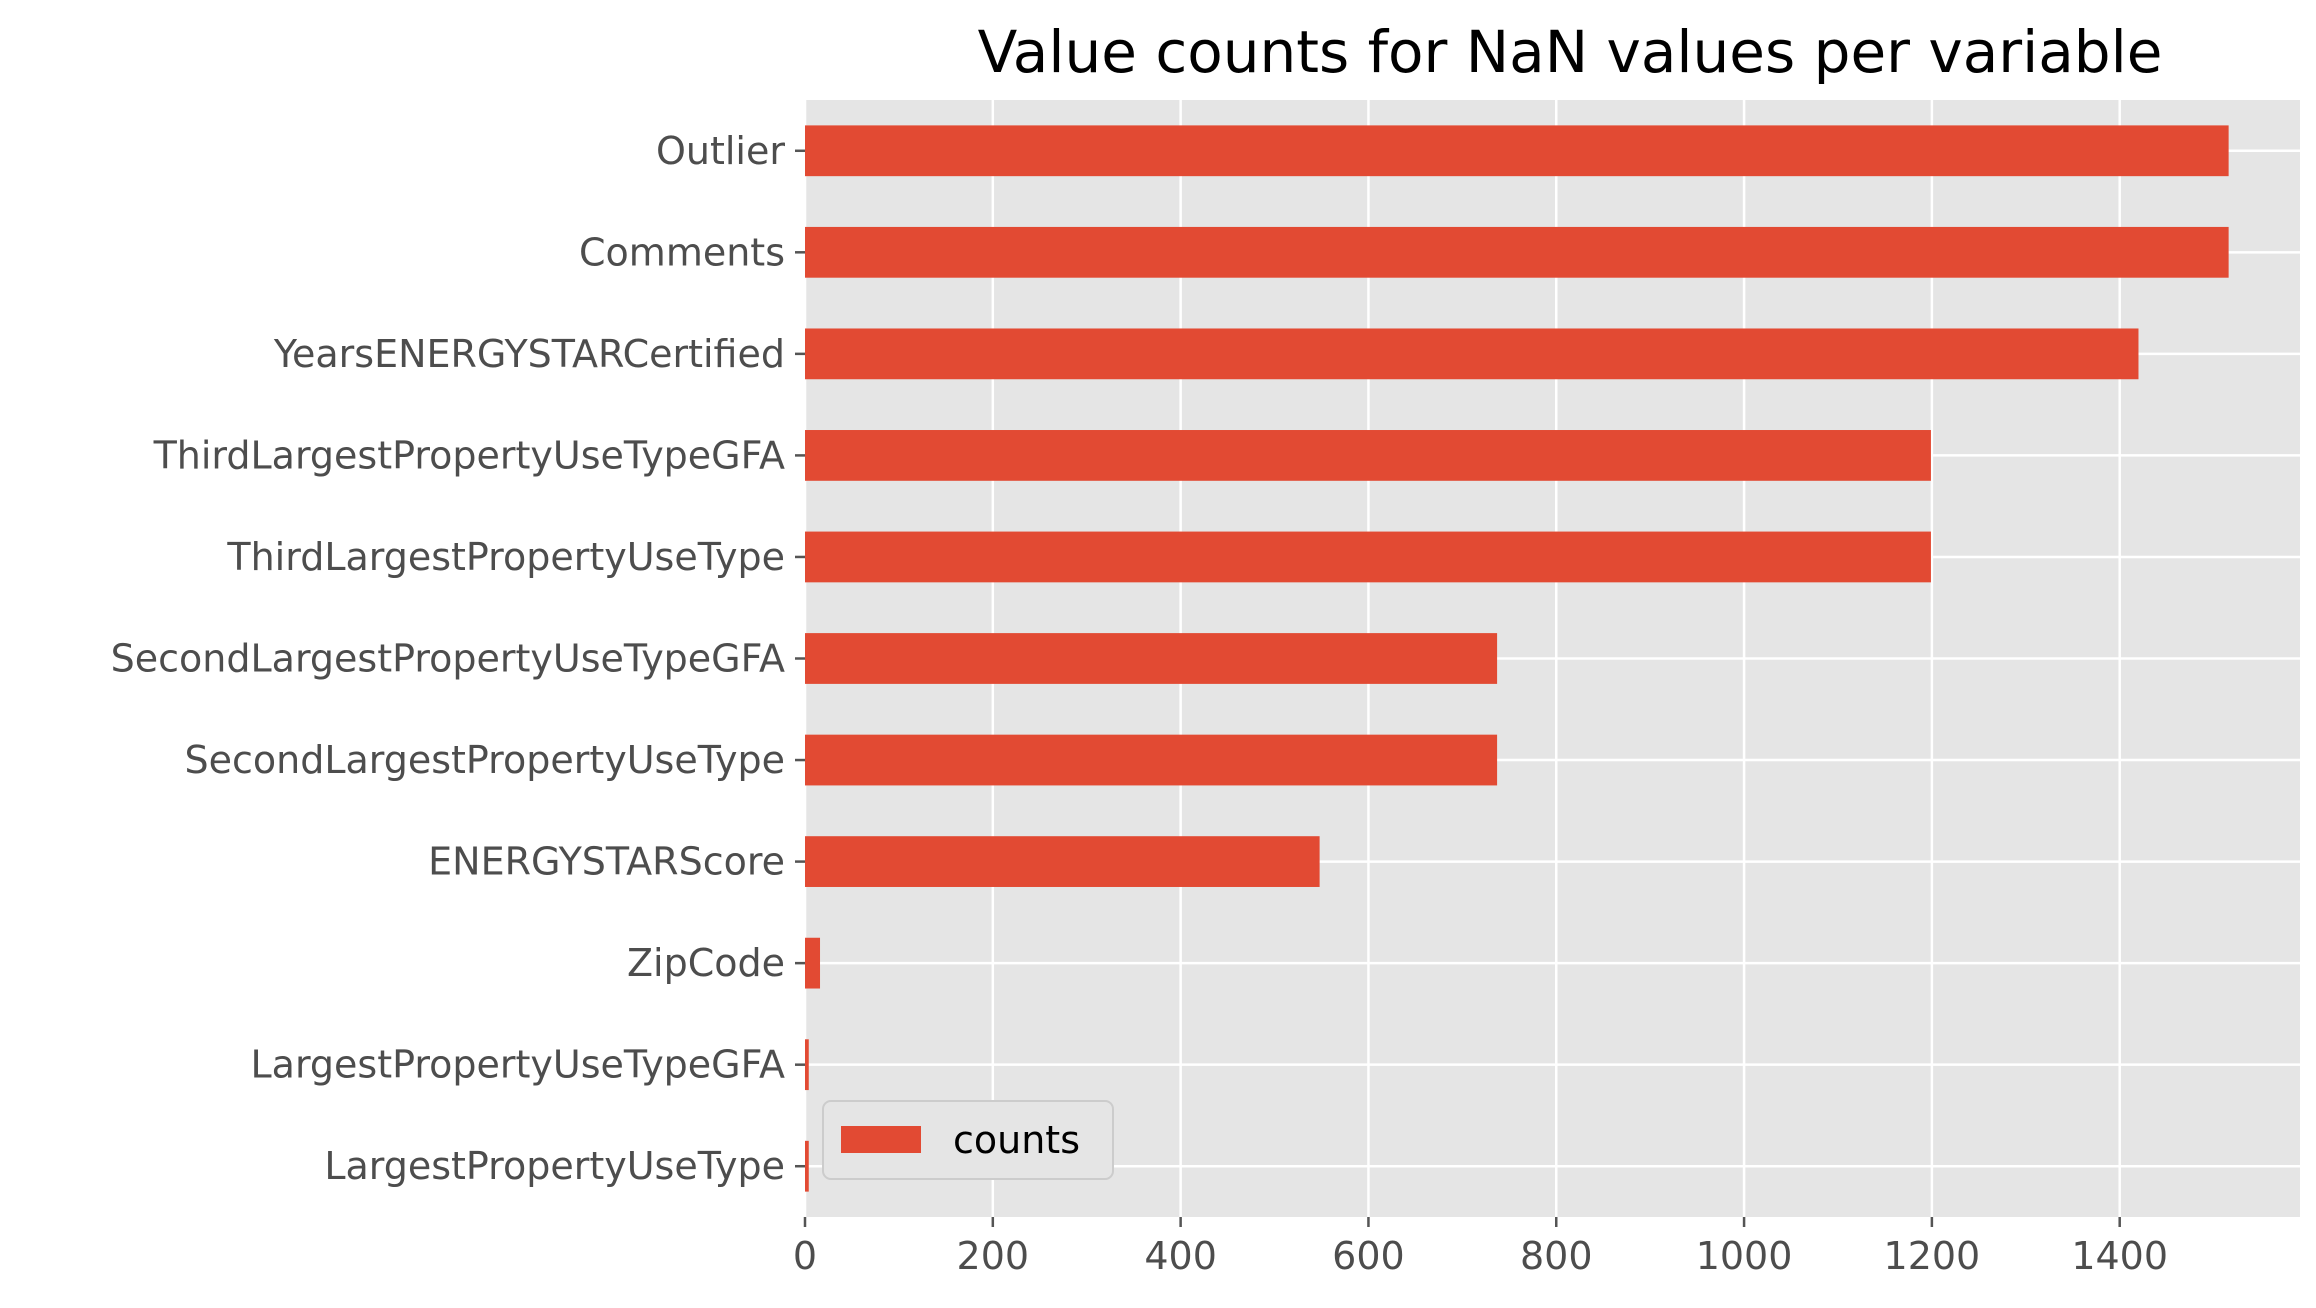  What do you see at coordinates (469, 455) in the screenshot?
I see `y-tick-label: ThirdLargestPropertyUseTypeGFA` at bounding box center [469, 455].